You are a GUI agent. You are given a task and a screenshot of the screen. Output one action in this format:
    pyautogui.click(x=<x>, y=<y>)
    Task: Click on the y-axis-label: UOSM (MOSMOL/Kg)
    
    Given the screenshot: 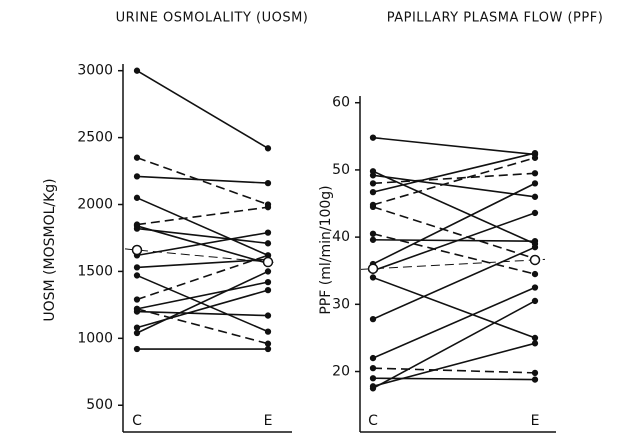 What is the action you would take?
    pyautogui.click(x=50, y=249)
    